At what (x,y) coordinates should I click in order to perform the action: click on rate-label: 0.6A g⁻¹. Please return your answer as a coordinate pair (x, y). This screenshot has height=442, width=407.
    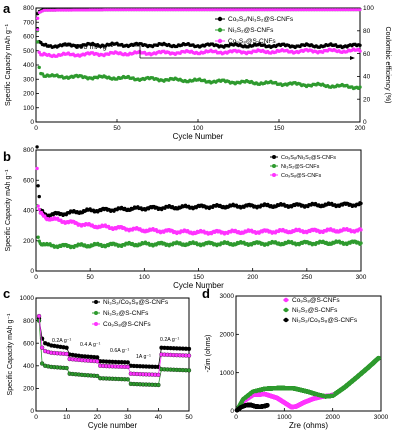
    Looking at the image, I should click on (119, 351).